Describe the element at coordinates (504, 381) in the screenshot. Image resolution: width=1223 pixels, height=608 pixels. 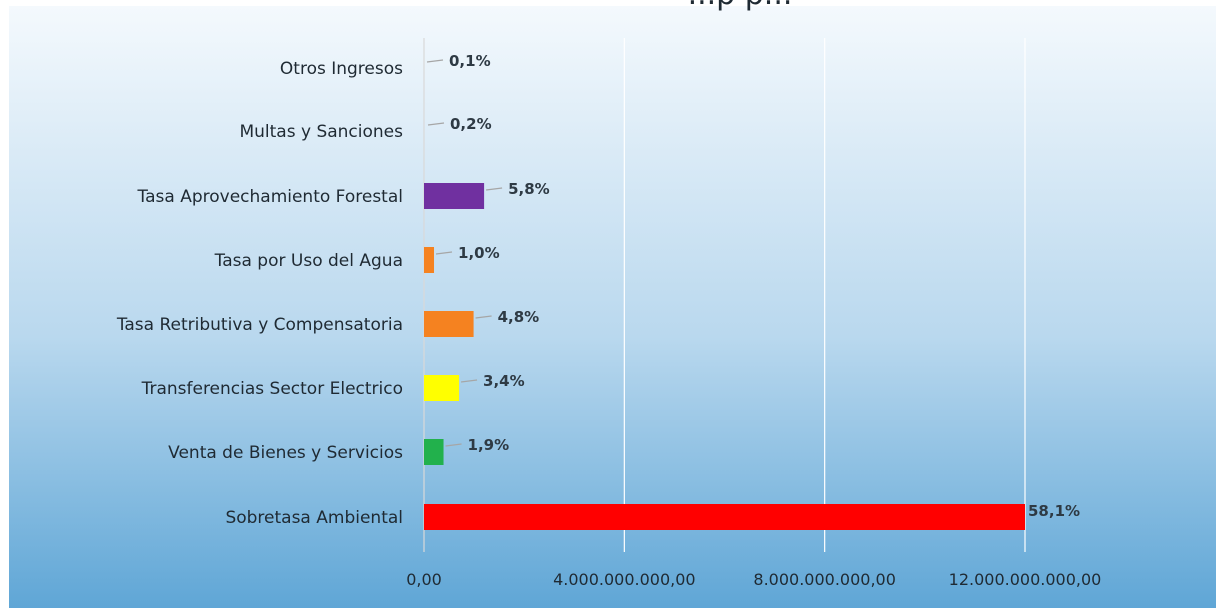
I see `data-label: 3,4%` at that location.